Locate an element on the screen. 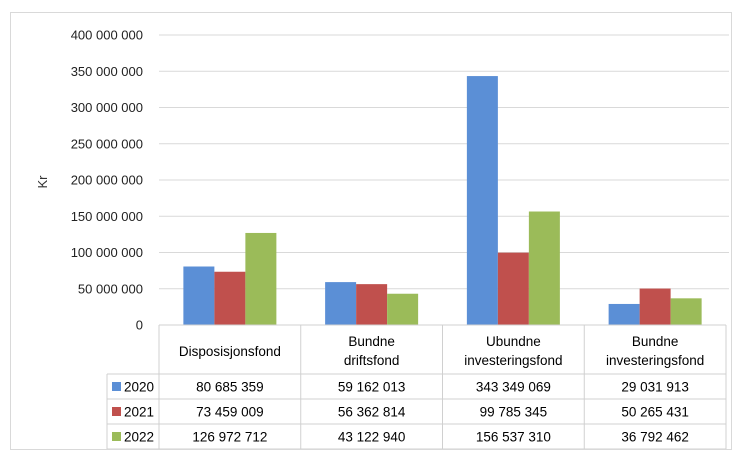  y-tick-label: 50 000 000 is located at coordinates (110, 288).